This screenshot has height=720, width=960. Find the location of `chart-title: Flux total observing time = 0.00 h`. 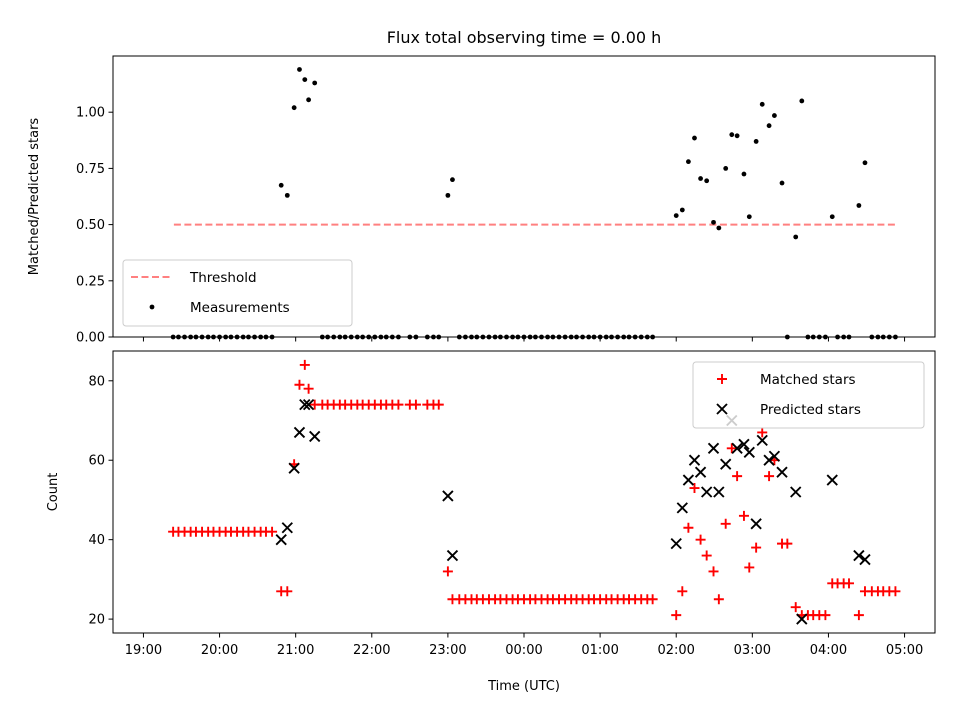

chart-title: Flux total observing time = 0.00 h is located at coordinates (524, 37).